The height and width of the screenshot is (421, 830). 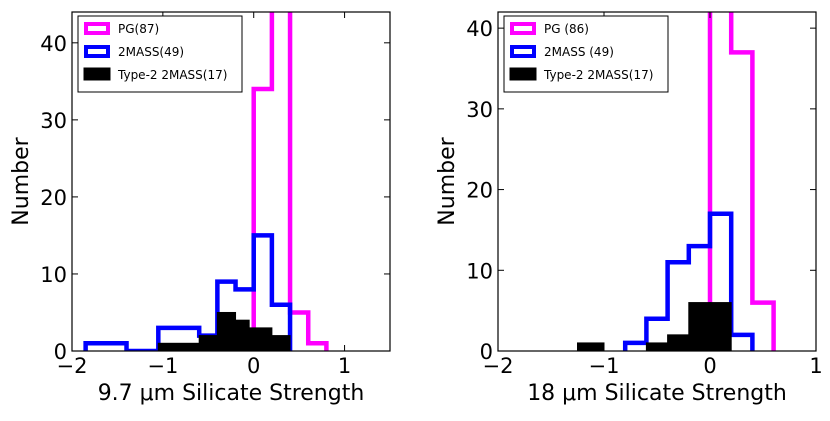 I want to click on legend-label: 2MASS(49), so click(x=151, y=52).